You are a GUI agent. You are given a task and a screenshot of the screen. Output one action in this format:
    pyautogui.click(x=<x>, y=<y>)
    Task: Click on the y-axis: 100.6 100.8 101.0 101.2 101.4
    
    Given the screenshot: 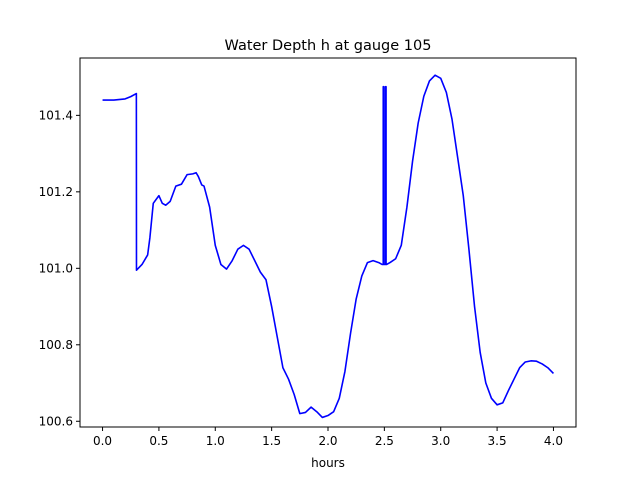 What is the action you would take?
    pyautogui.click(x=59, y=268)
    